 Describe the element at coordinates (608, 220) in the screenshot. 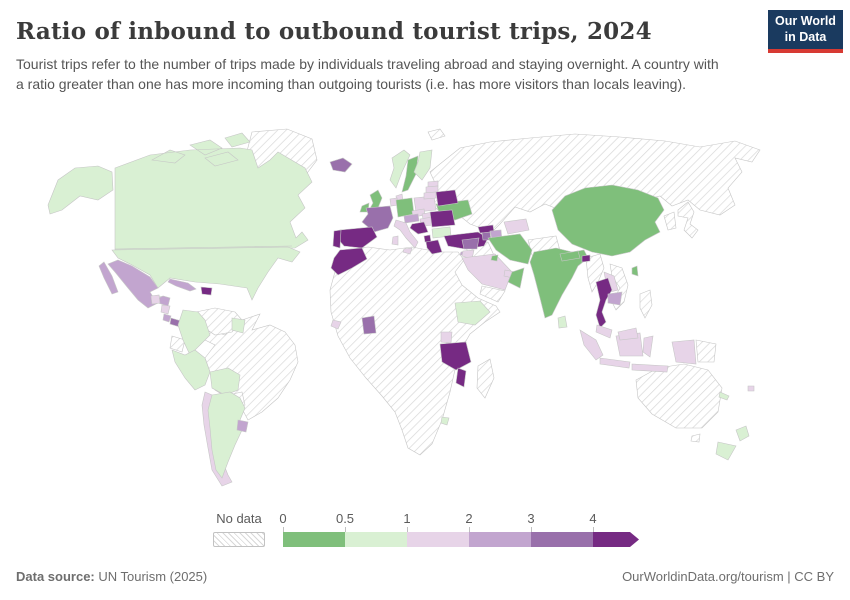

I see `country-china` at that location.